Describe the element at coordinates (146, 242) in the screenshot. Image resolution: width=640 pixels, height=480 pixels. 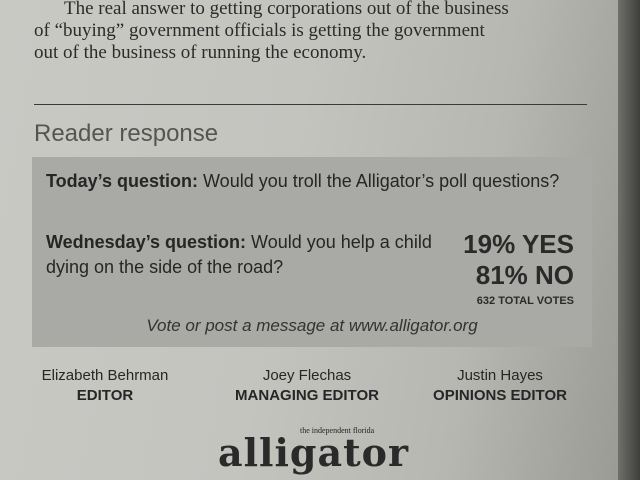
I see `wednesday-question-label: Wednesday’s question:` at that location.